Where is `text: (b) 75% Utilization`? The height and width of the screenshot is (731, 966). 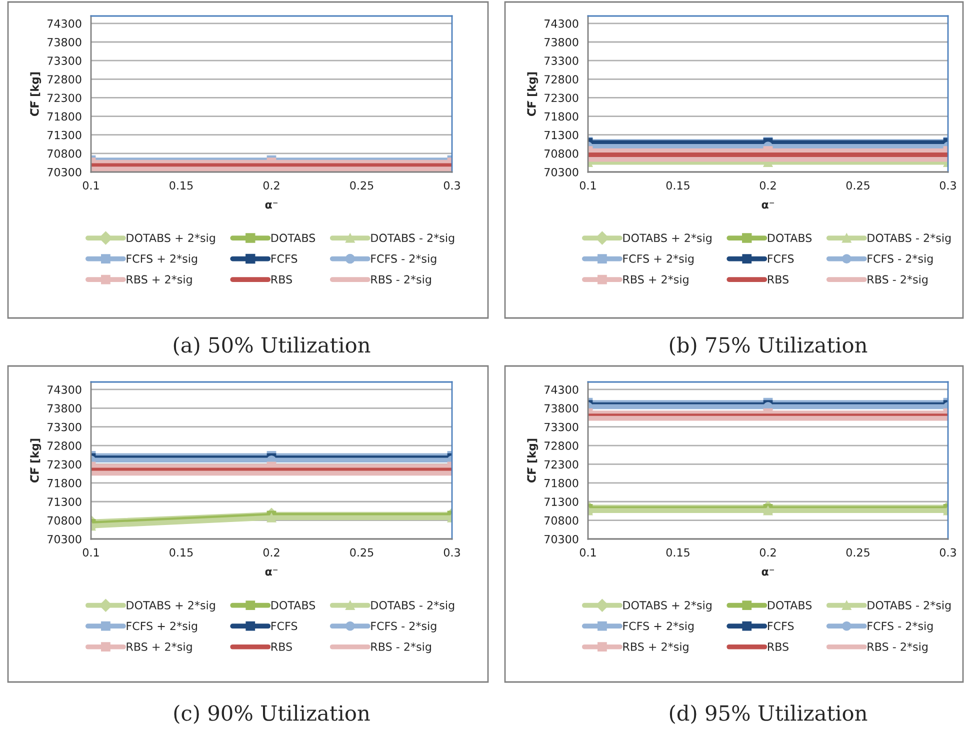 text: (b) 75% Utilization is located at coordinates (769, 346).